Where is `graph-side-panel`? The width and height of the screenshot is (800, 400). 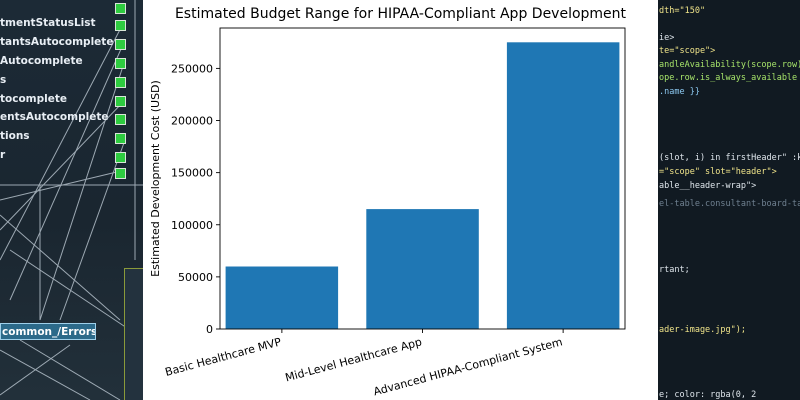
graph-side-panel is located at coordinates (133, 334).